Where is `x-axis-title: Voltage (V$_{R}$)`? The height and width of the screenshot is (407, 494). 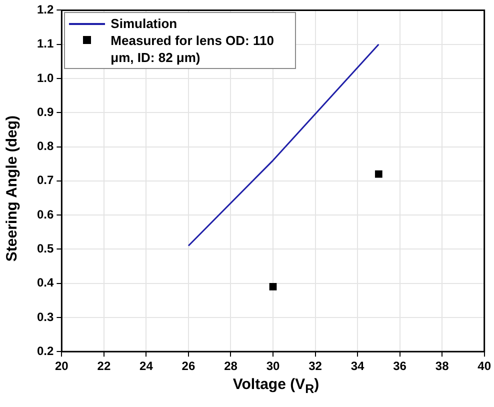 x-axis-title: Voltage (V$_{R}$) is located at coordinates (276, 386).